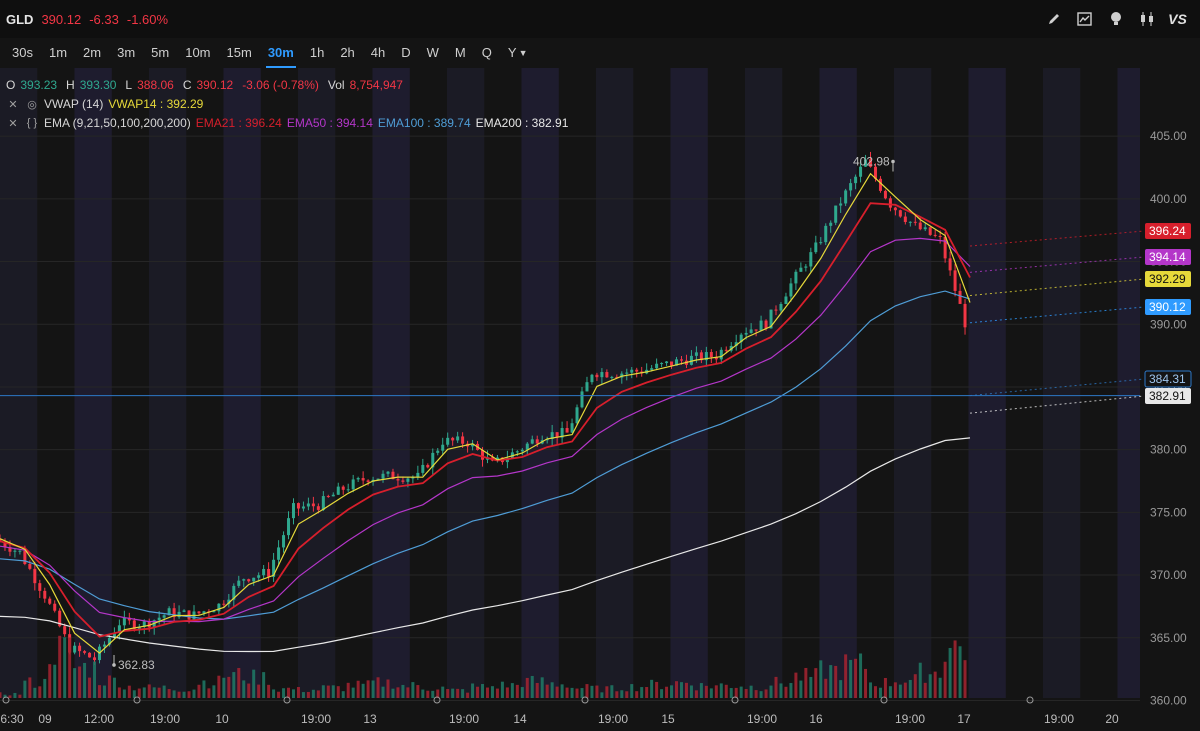 This screenshot has width=1200, height=731. I want to click on y-tick-label: 375.00, so click(1168, 512).